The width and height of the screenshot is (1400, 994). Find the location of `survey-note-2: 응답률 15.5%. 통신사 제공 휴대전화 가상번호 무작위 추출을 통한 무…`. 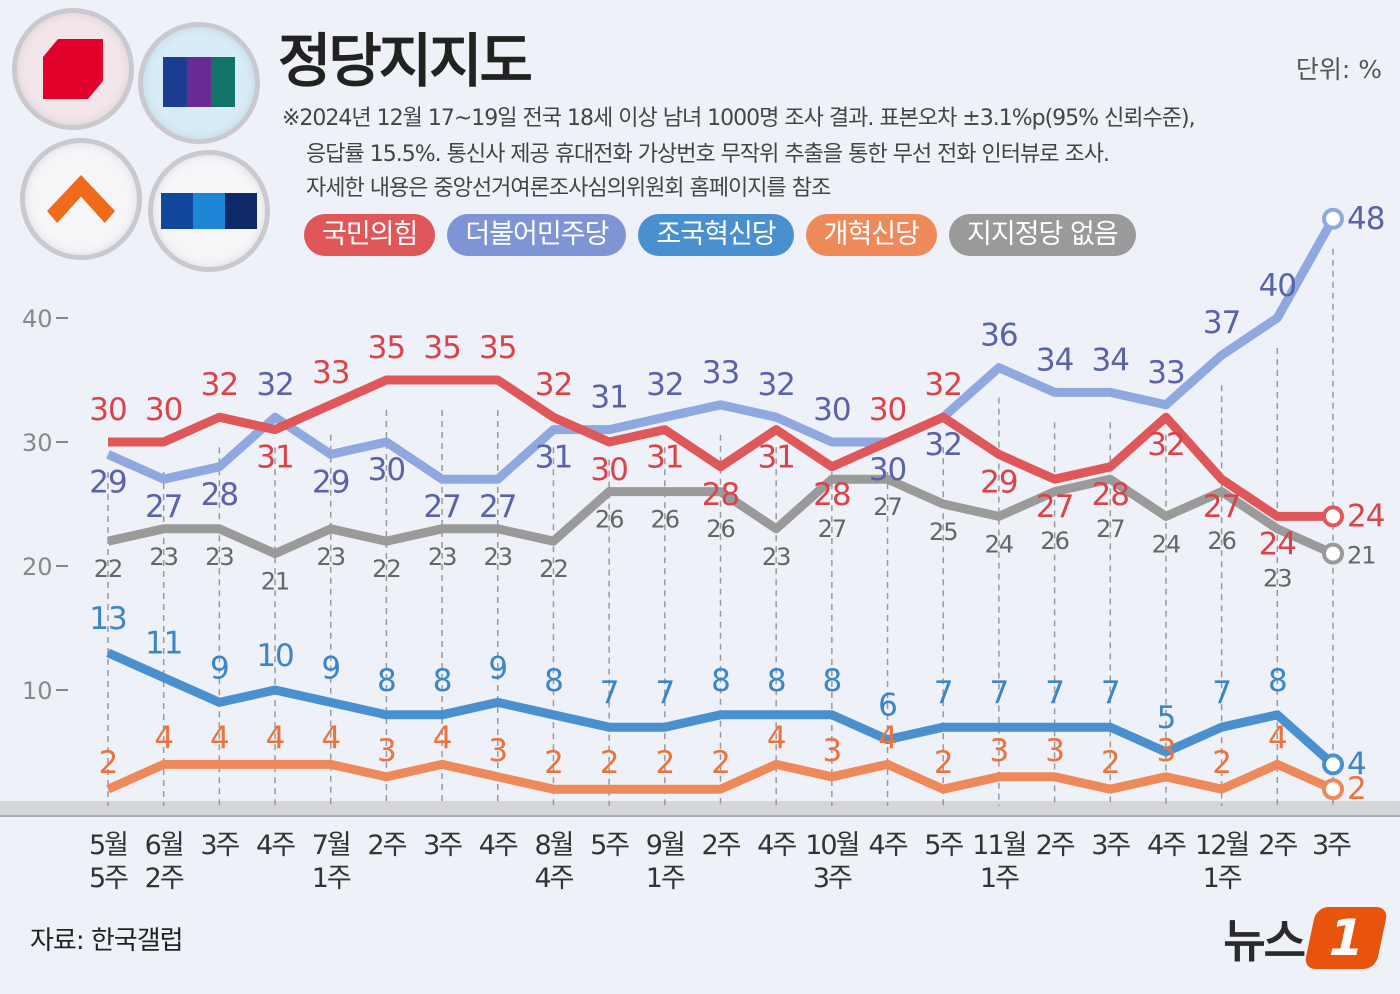

survey-note-2: 응답률 15.5%. 통신사 제공 휴대전화 가상번호 무작위 추출을 통한 무… is located at coordinates (708, 154).